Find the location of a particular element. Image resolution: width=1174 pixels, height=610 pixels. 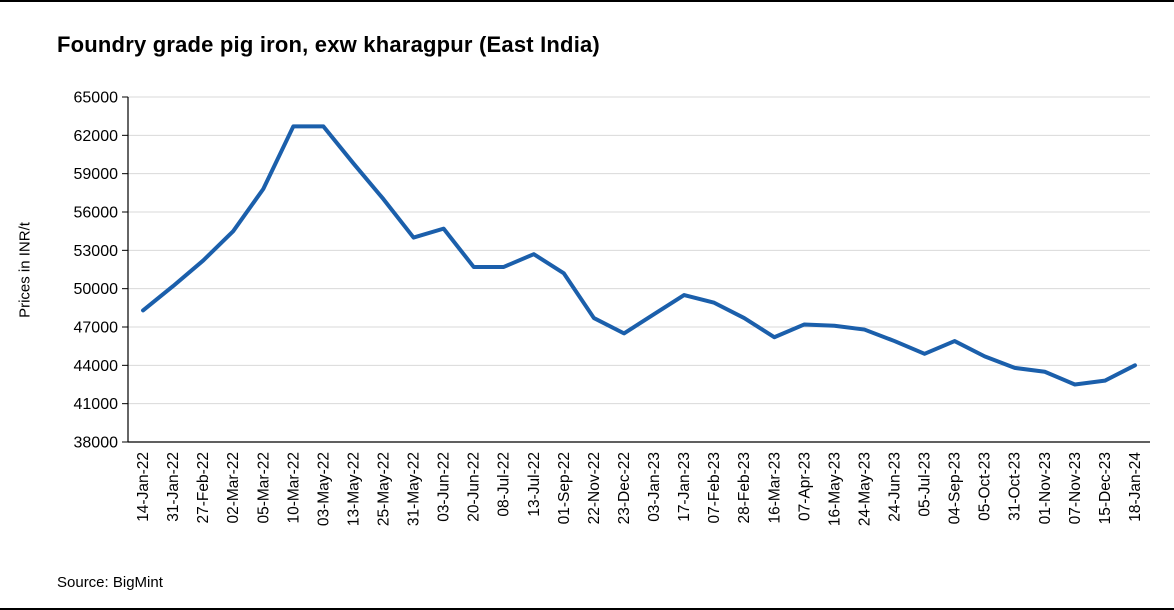

x-tick-label: 20-Jun-22 is located at coordinates (474, 487).